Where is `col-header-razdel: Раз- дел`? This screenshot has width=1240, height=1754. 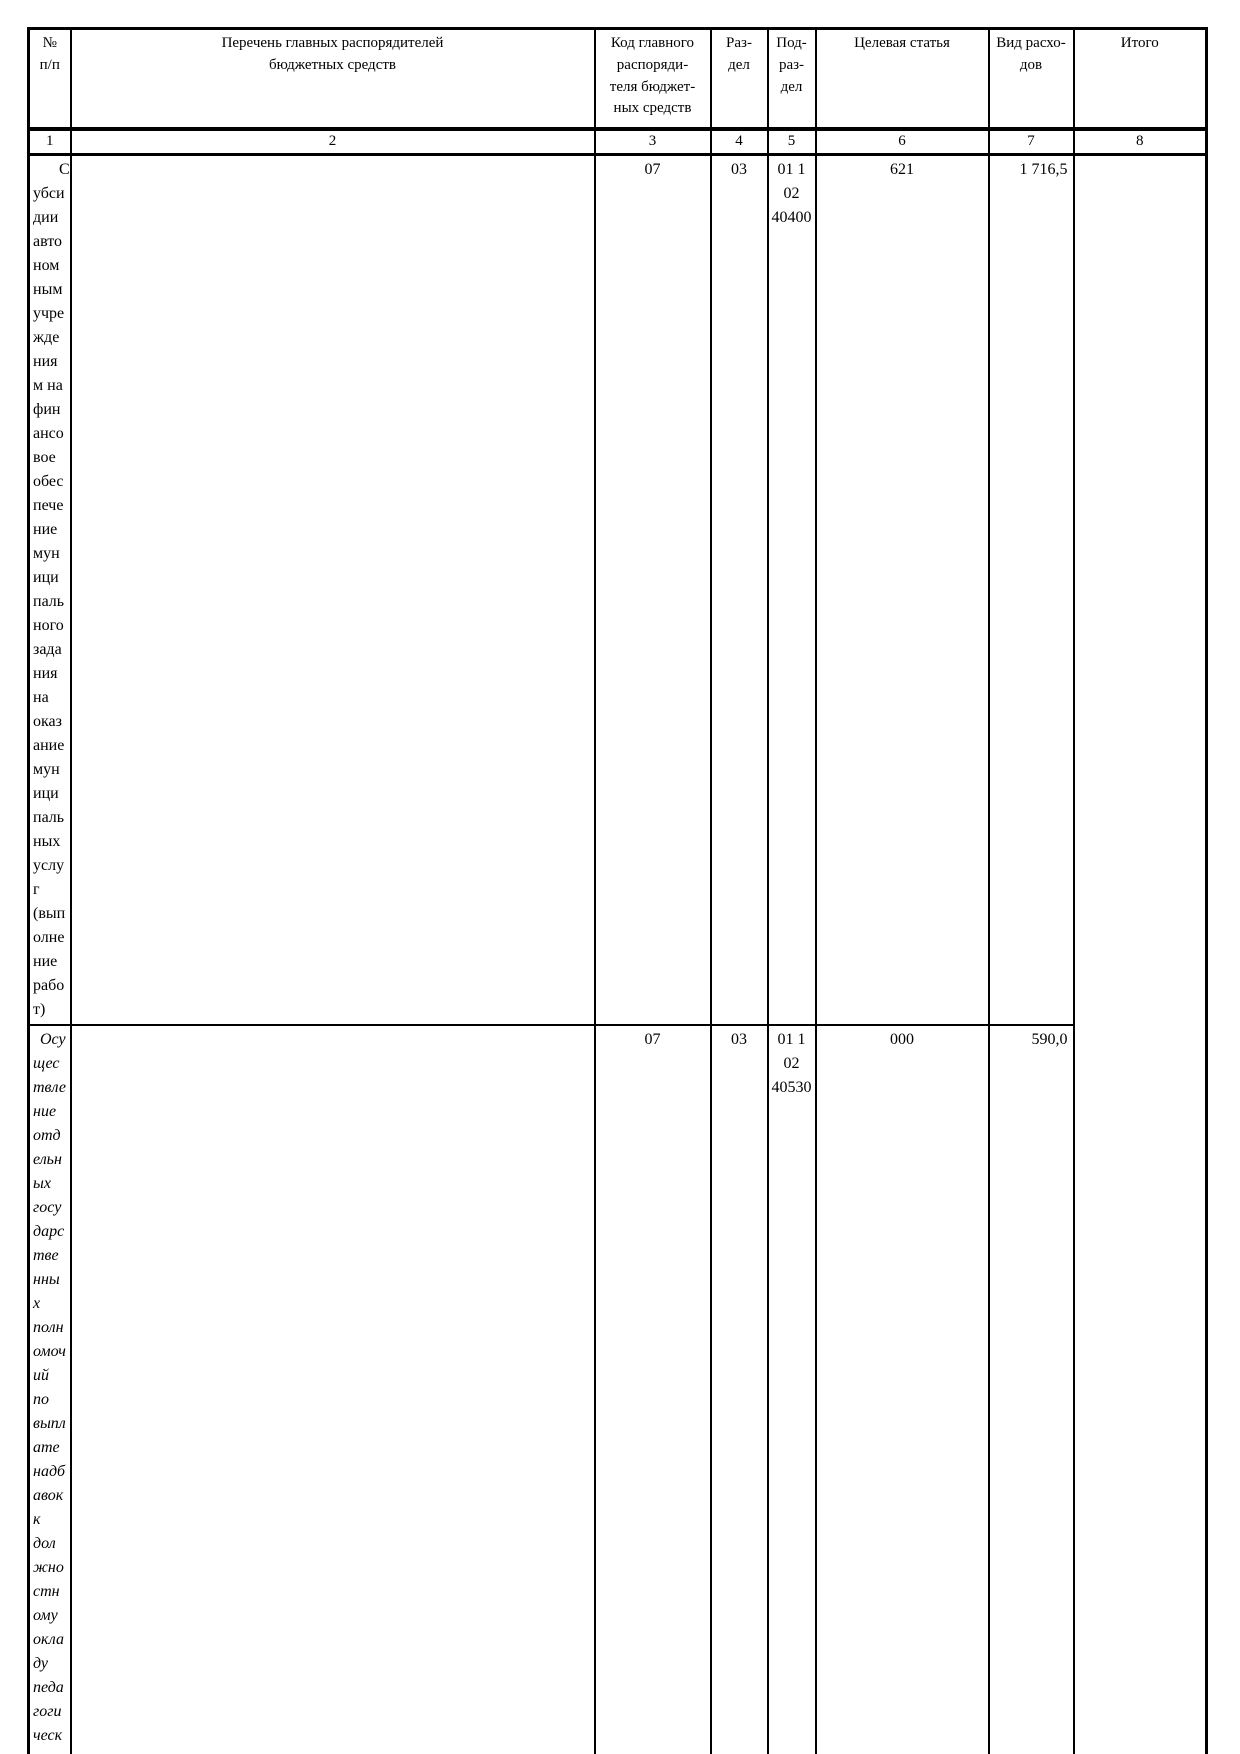 col-header-razdel: Раз- дел is located at coordinates (739, 79).